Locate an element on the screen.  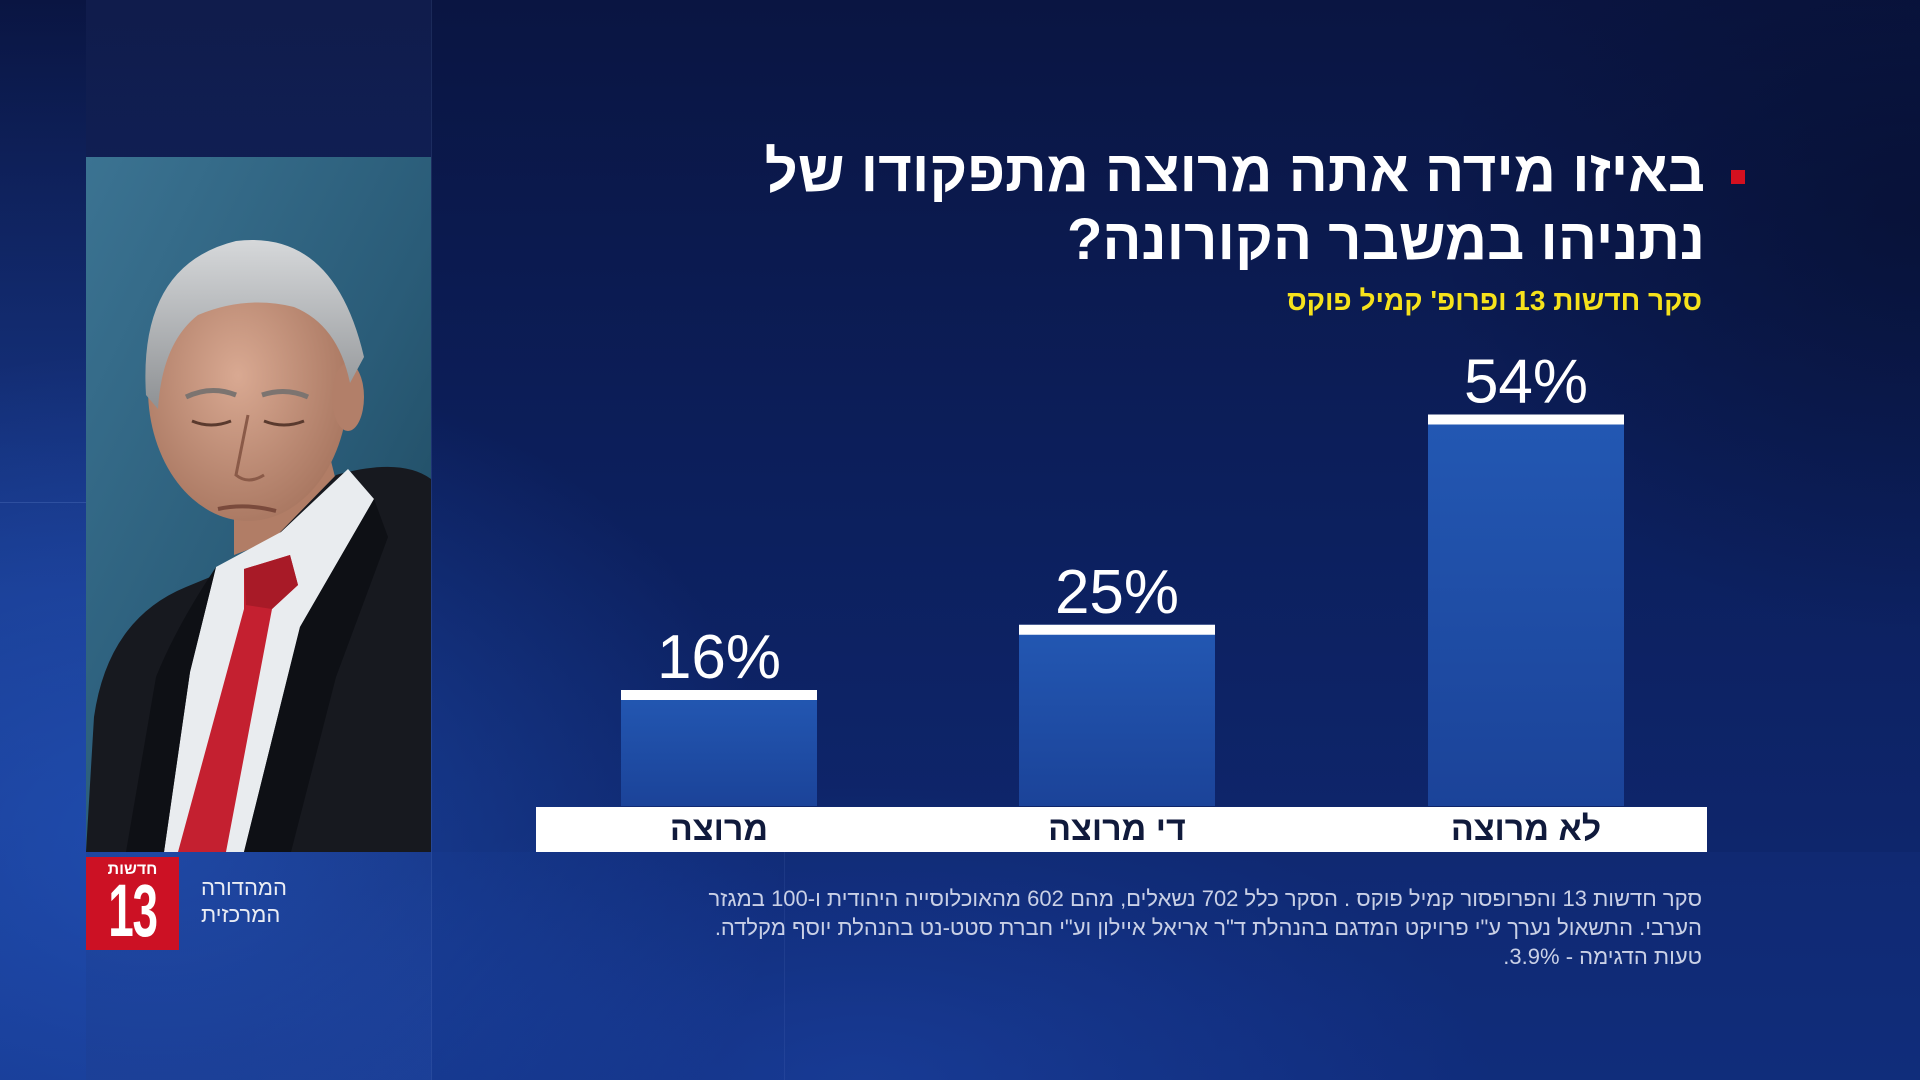
program-name-line: המרכזית is located at coordinates (241, 914).